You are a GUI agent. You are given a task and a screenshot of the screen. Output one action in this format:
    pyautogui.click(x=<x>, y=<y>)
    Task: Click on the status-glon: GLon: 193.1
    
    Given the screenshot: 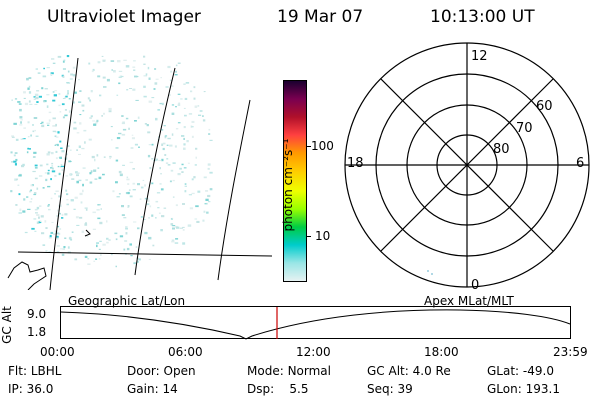 What is the action you would take?
    pyautogui.click(x=523, y=389)
    